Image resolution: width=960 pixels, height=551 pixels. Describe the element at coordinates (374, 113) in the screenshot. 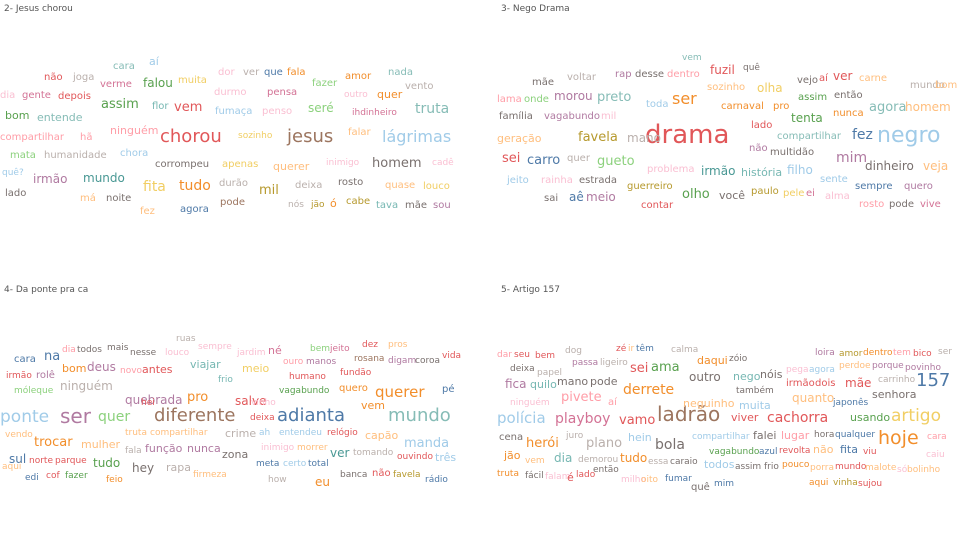

I see `word-ihdinheiro: ihdinheiro` at that location.